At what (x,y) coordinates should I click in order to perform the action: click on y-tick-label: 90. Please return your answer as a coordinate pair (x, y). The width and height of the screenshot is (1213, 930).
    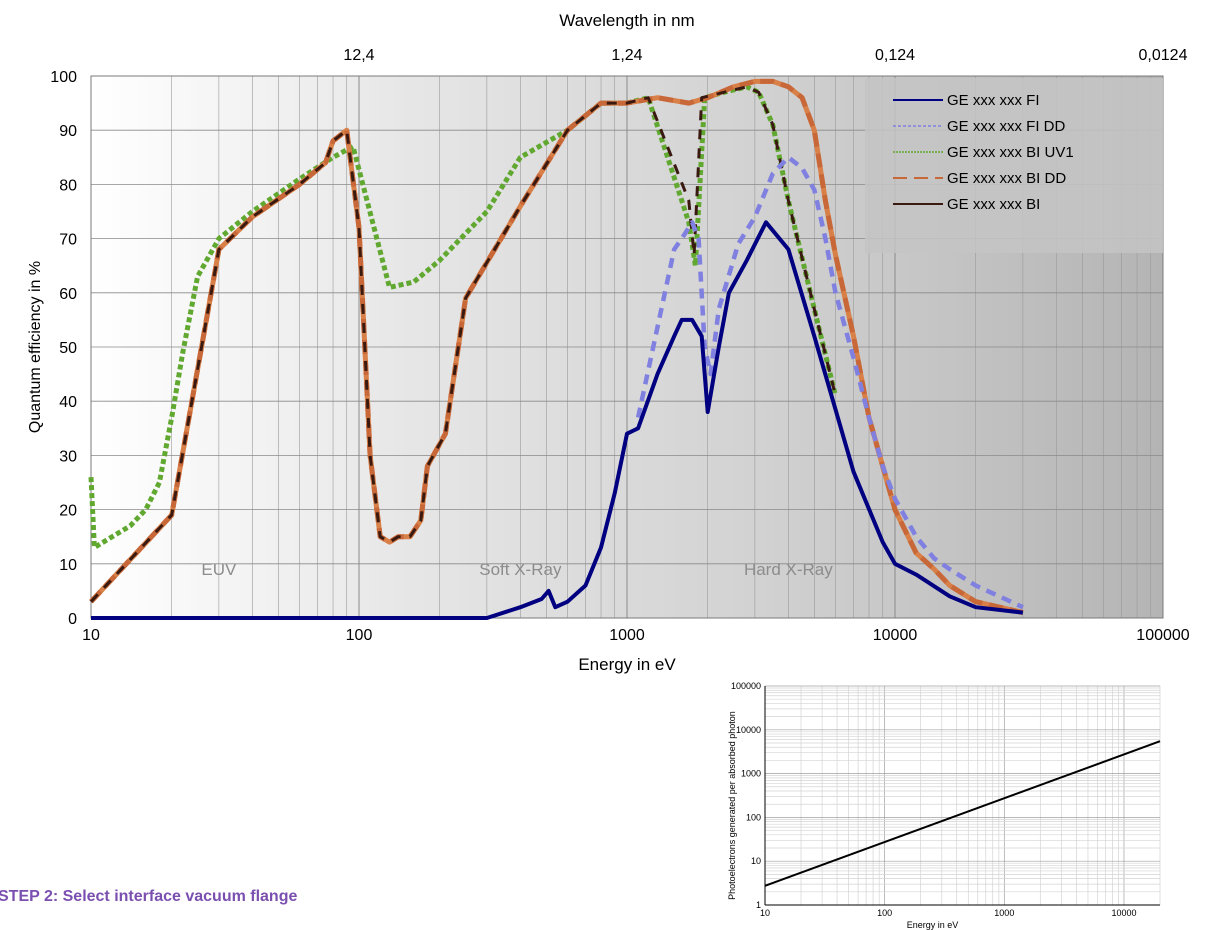
    Looking at the image, I should click on (68, 131).